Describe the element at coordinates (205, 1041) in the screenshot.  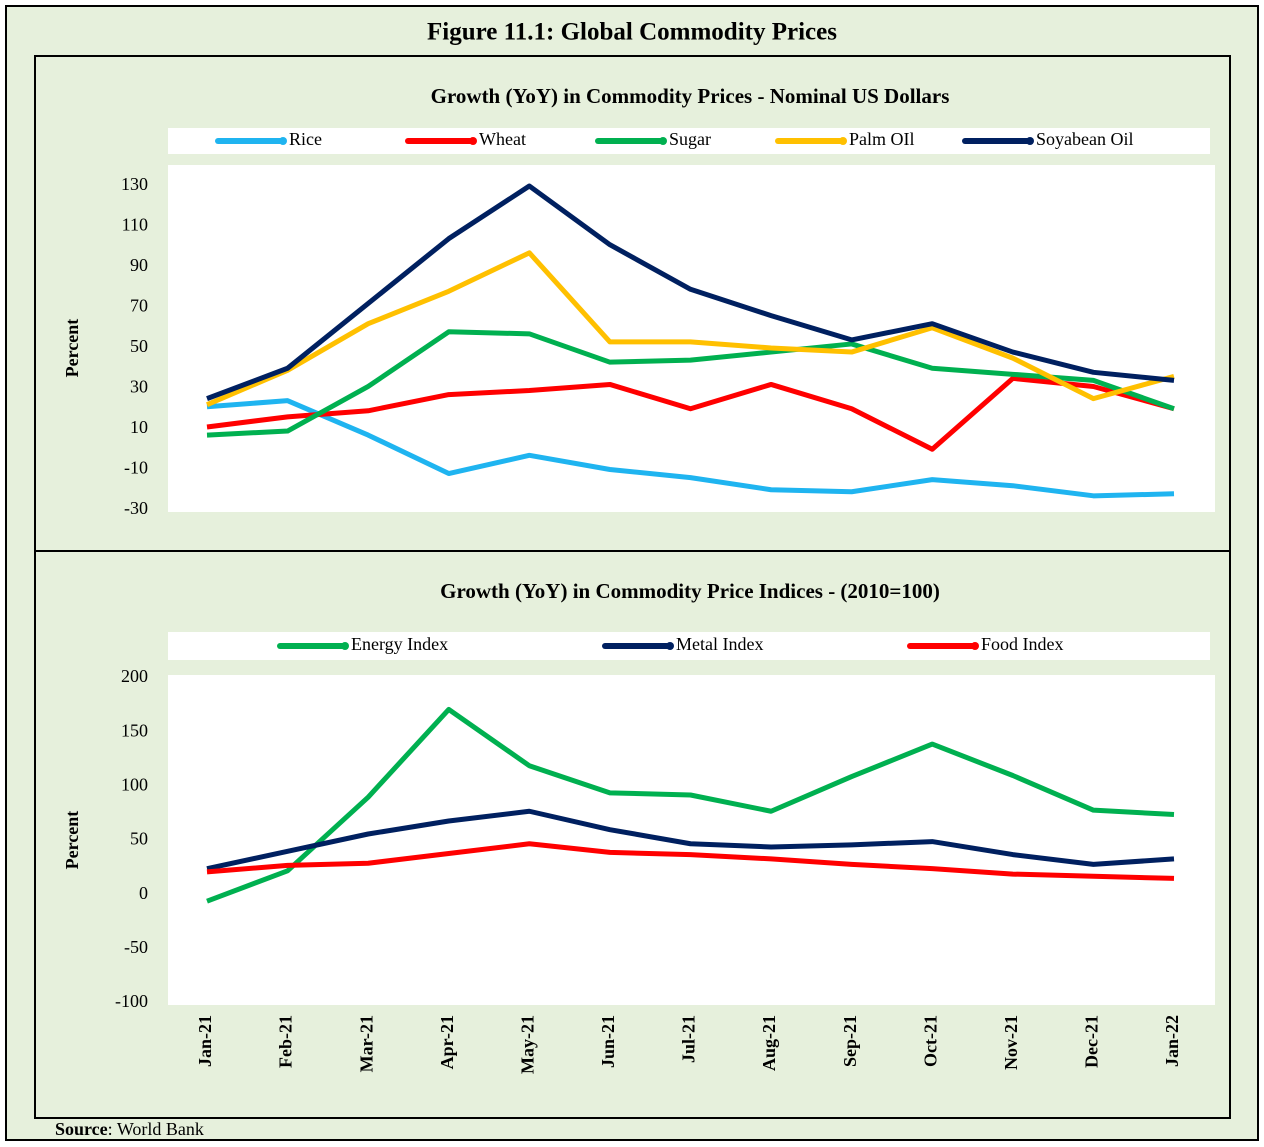
I see `x-tick-label: Jan-21` at that location.